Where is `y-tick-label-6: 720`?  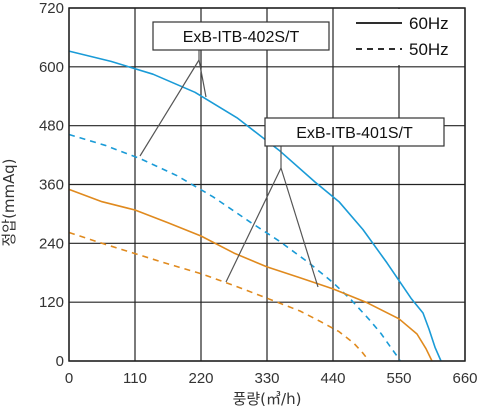
y-tick-label-6: 720 is located at coordinates (51, 8).